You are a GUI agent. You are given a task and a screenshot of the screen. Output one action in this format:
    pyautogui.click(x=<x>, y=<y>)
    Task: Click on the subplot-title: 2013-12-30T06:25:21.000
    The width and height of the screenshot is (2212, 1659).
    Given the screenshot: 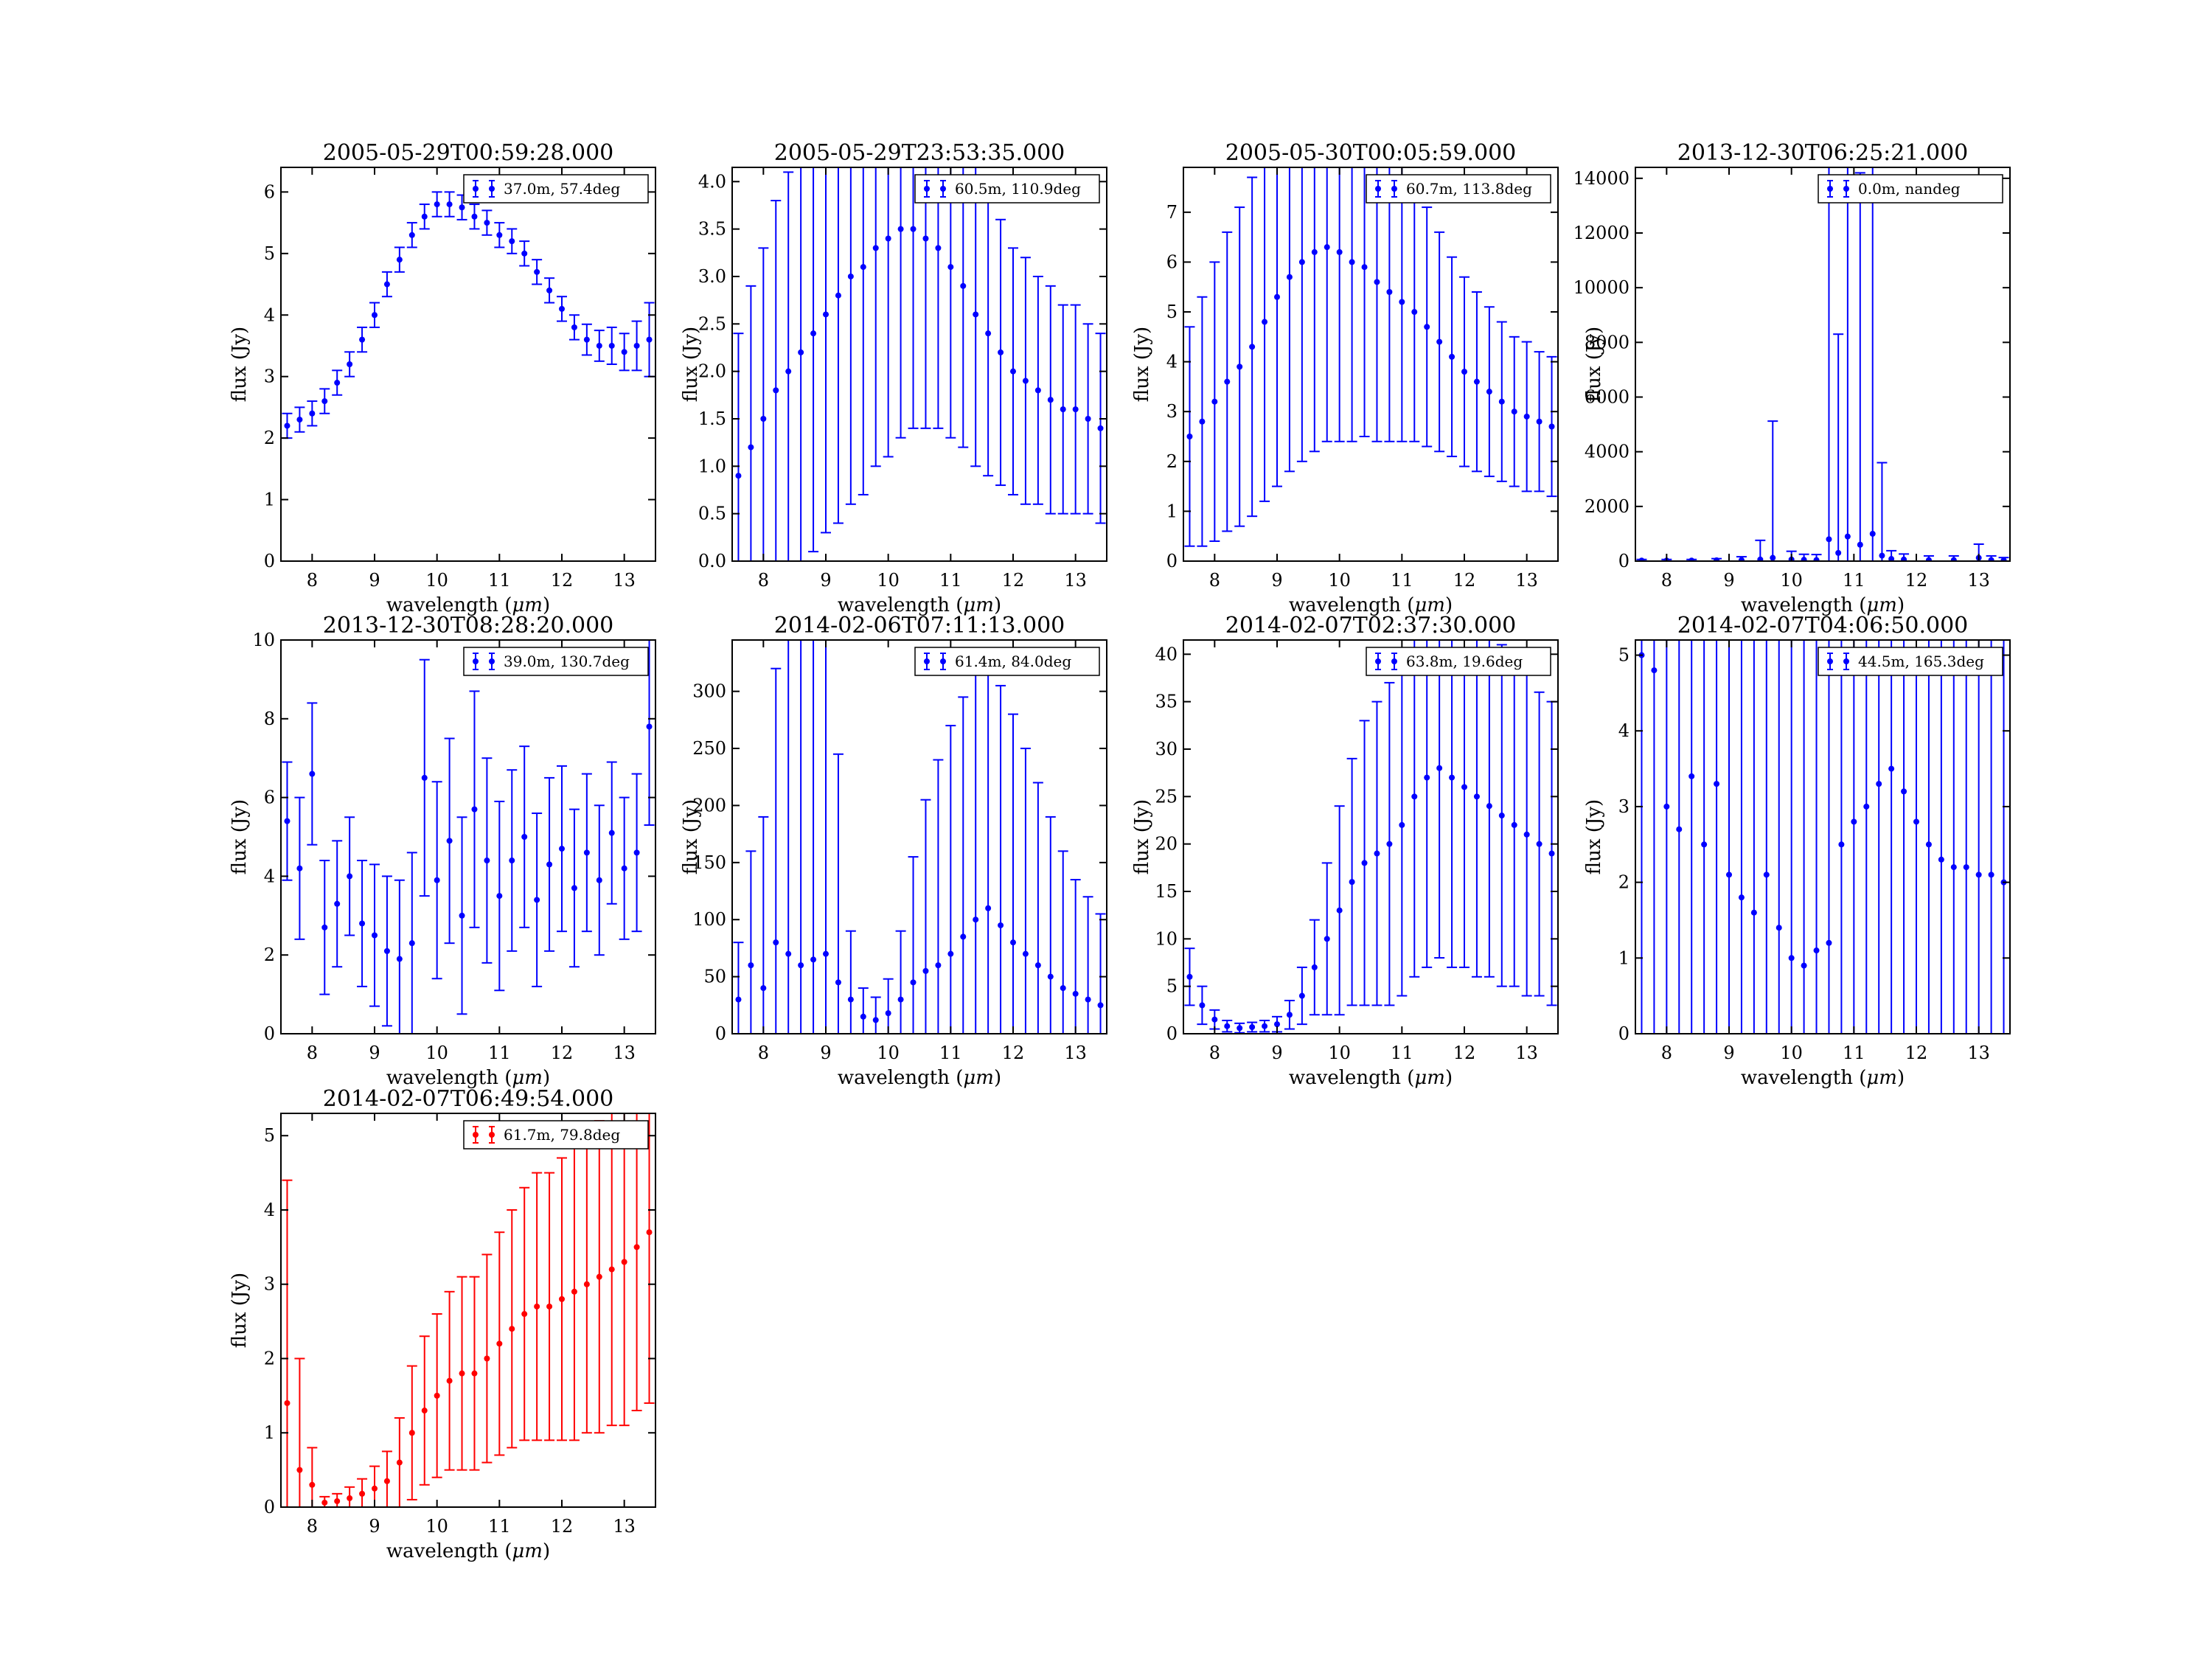 What is the action you would take?
    pyautogui.click(x=1823, y=153)
    